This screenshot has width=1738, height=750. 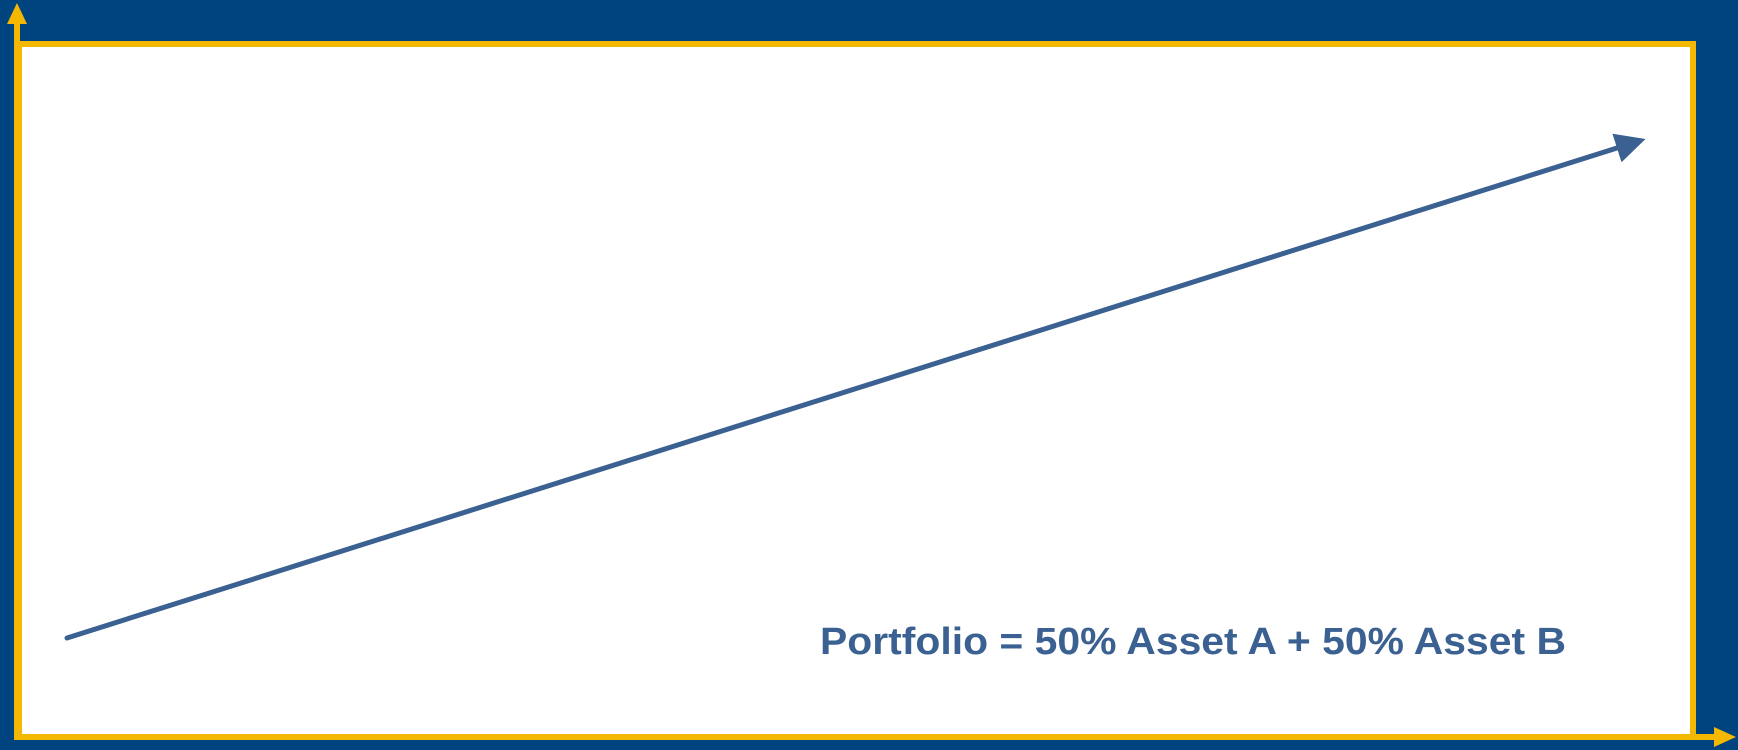 I want to click on portfolio-label: Portfolio = 50% Asset A + 50% Asset B, so click(x=1193, y=642).